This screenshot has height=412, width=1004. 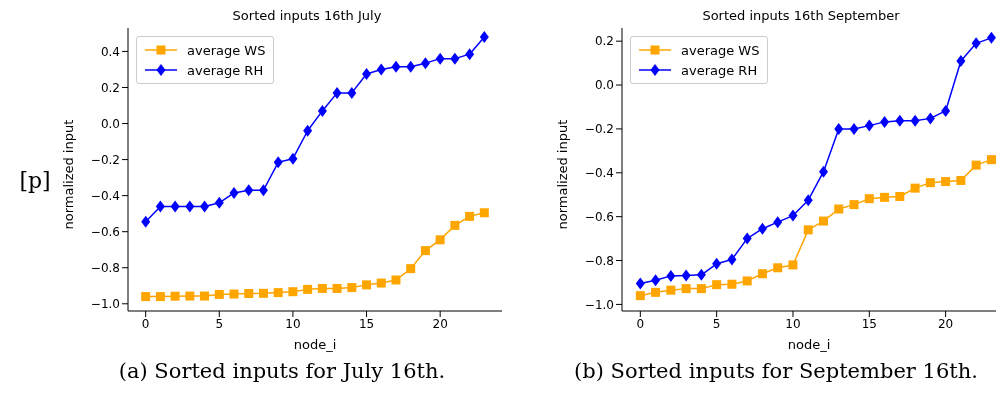 What do you see at coordinates (307, 16) in the screenshot?
I see `chart-title: Sorted inputs 16th July` at bounding box center [307, 16].